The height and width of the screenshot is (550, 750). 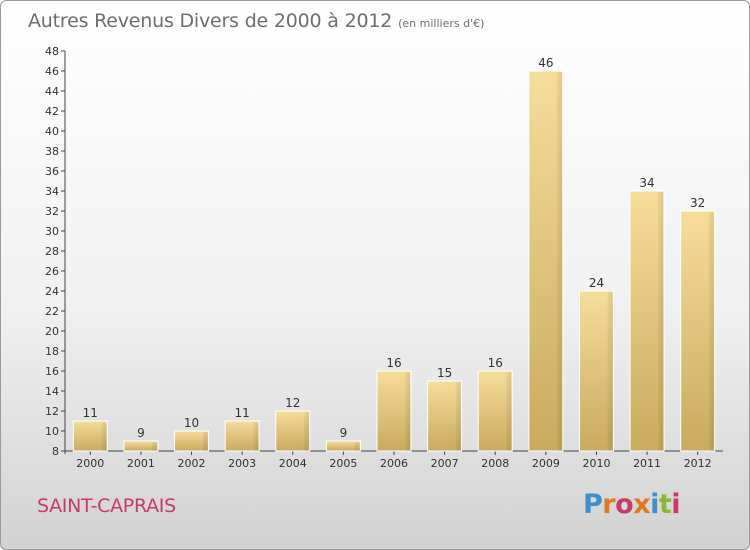 What do you see at coordinates (52, 371) in the screenshot?
I see `y-tick-label: 16` at bounding box center [52, 371].